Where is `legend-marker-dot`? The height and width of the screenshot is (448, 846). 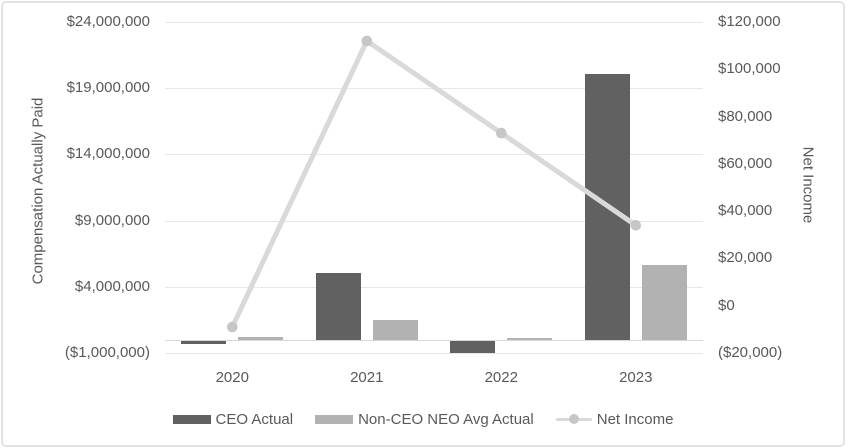 legend-marker-dot is located at coordinates (573, 419).